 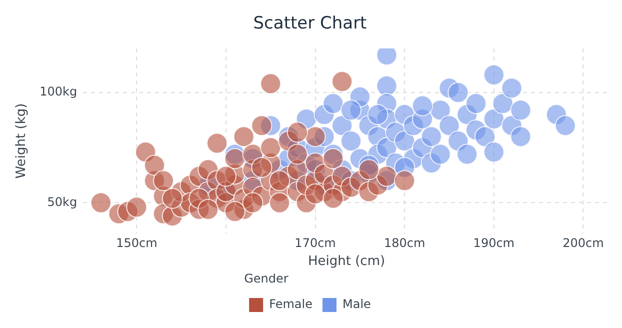 What do you see at coordinates (493, 243) in the screenshot?
I see `x-tick-label: 190cm` at bounding box center [493, 243].